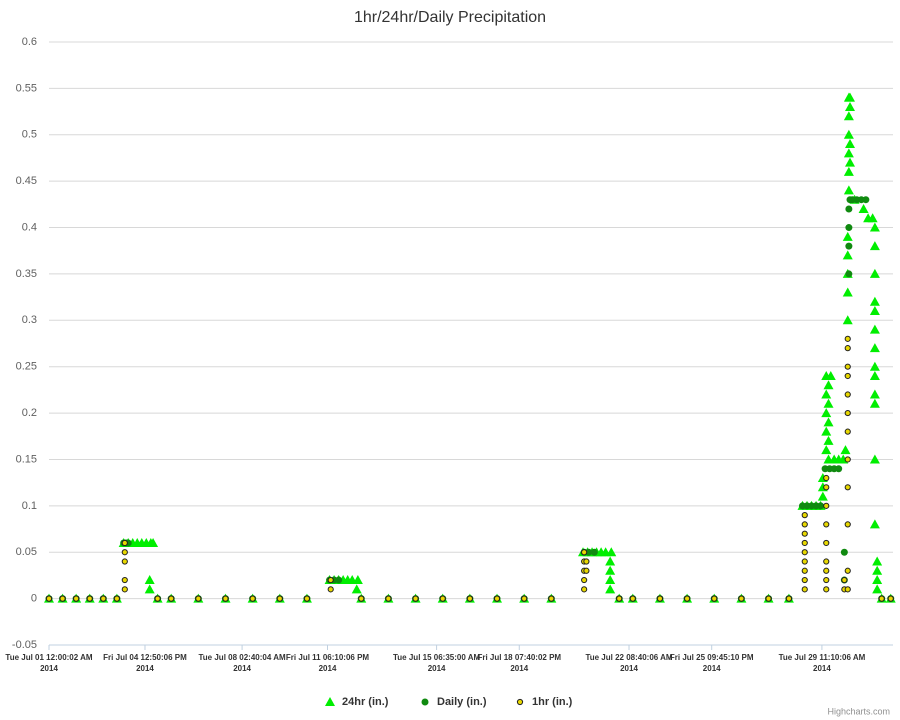  Describe the element at coordinates (29, 320) in the screenshot. I see `y-tick-label: 0.3` at that location.